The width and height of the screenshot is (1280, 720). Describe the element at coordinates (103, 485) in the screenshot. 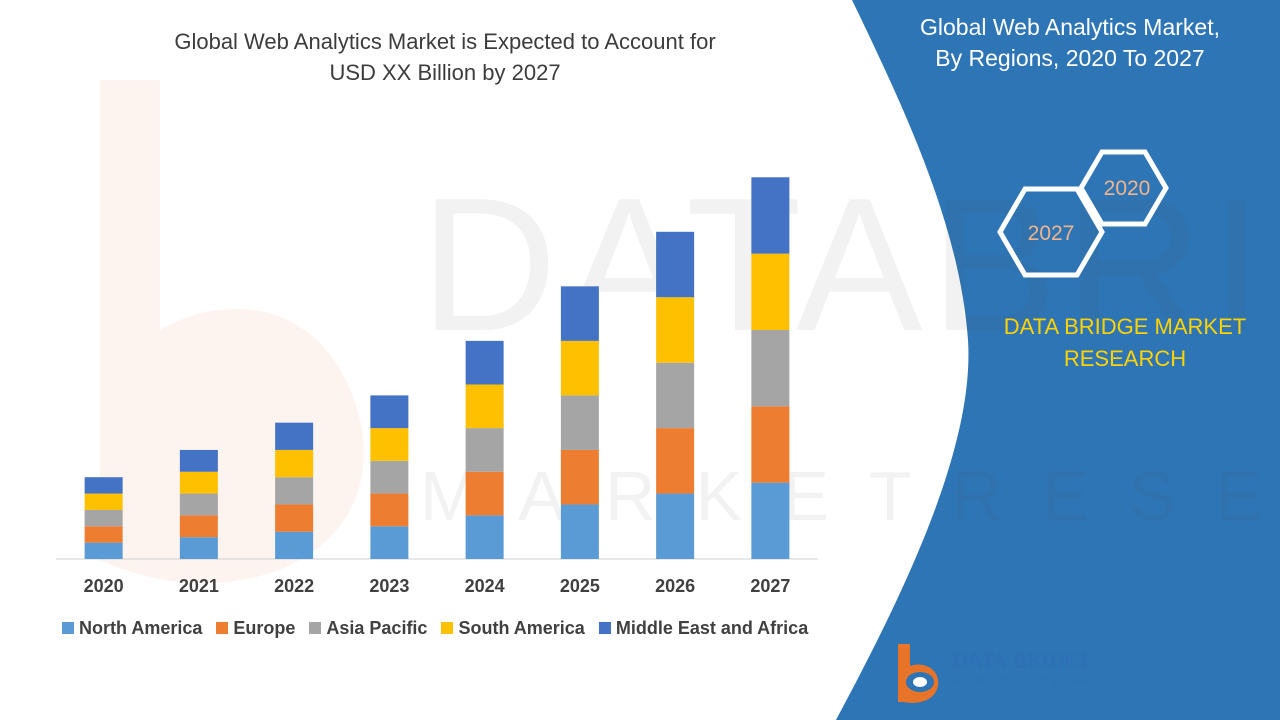

I see `bar-segment-2020-middle-east-and-africa` at that location.